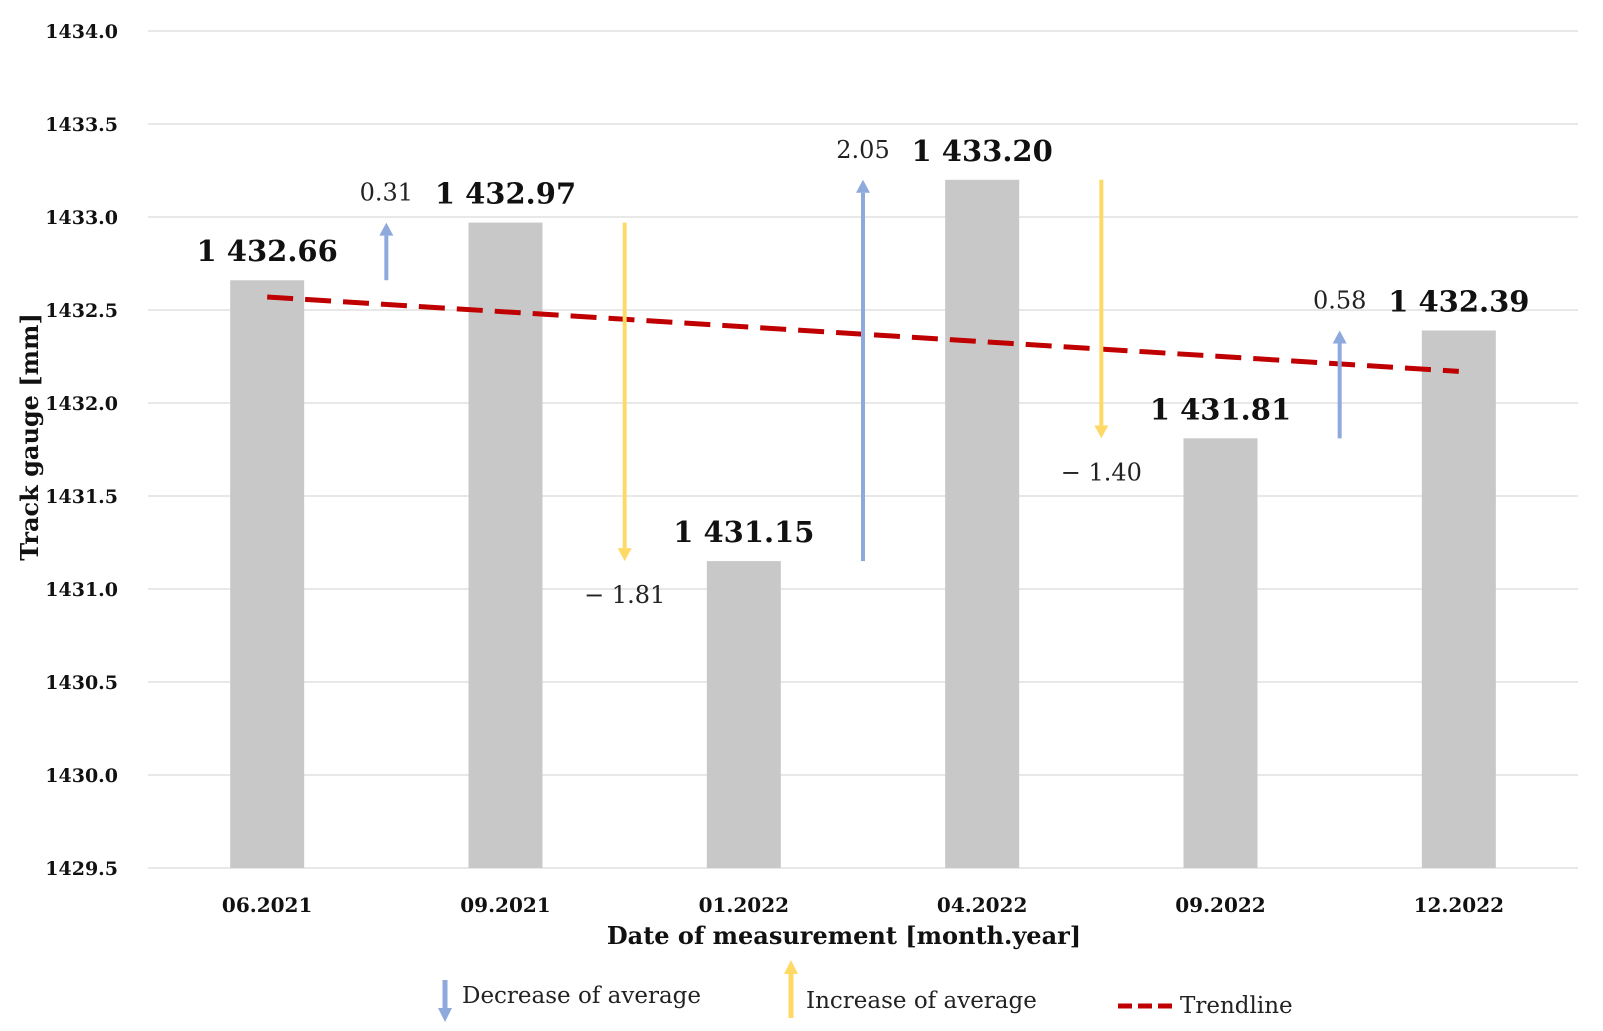 This screenshot has width=1603, height=1031. Describe the element at coordinates (982, 905) in the screenshot. I see `x-tick-label: 04.2022` at that location.